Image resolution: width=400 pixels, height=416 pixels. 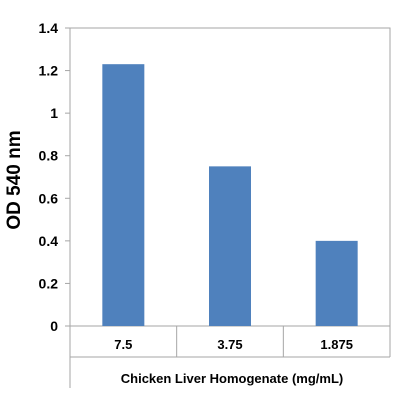 I want to click on y-tick-label: 1, so click(x=54, y=113).